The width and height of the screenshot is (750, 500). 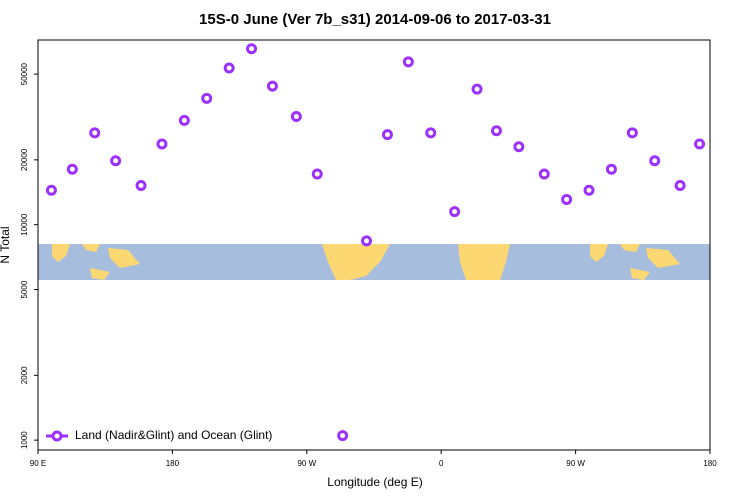 I want to click on y-tick-label: 10000, so click(x=24, y=224).